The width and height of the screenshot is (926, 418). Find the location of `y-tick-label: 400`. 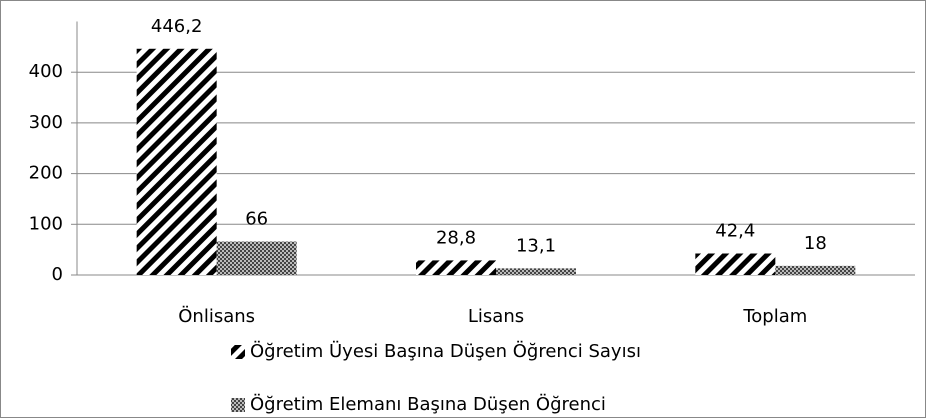

y-tick-label: 400 is located at coordinates (46, 71).